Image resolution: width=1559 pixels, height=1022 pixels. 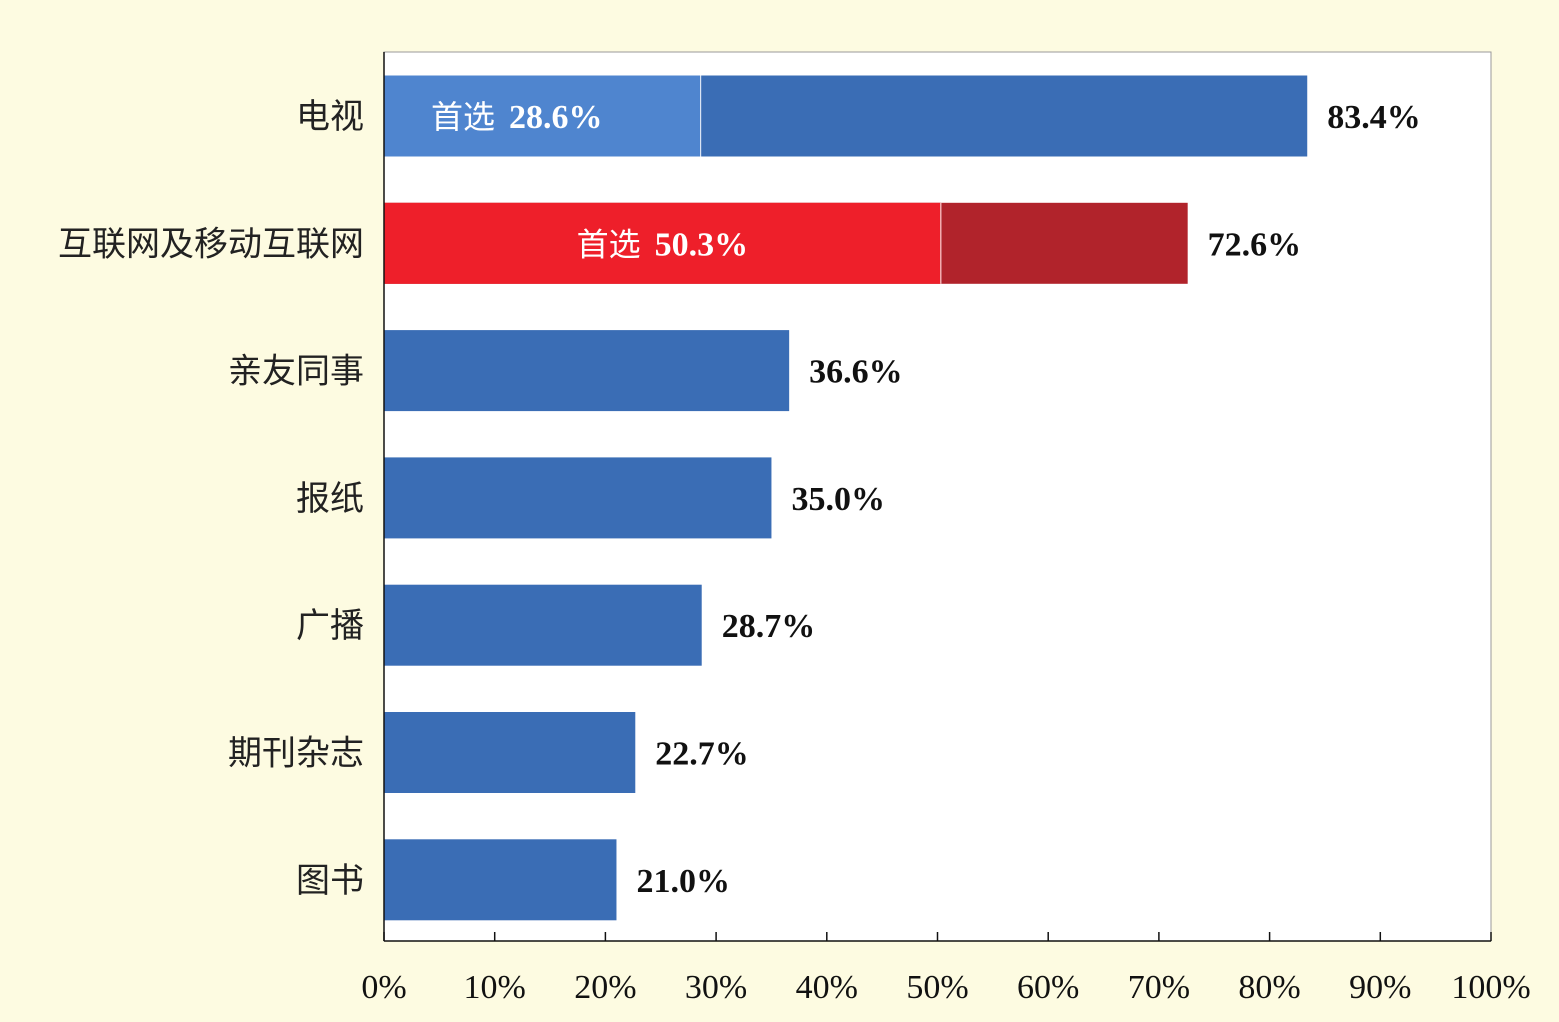 What do you see at coordinates (211, 244) in the screenshot?
I see `category-label-1: 互联网及移动互联网` at bounding box center [211, 244].